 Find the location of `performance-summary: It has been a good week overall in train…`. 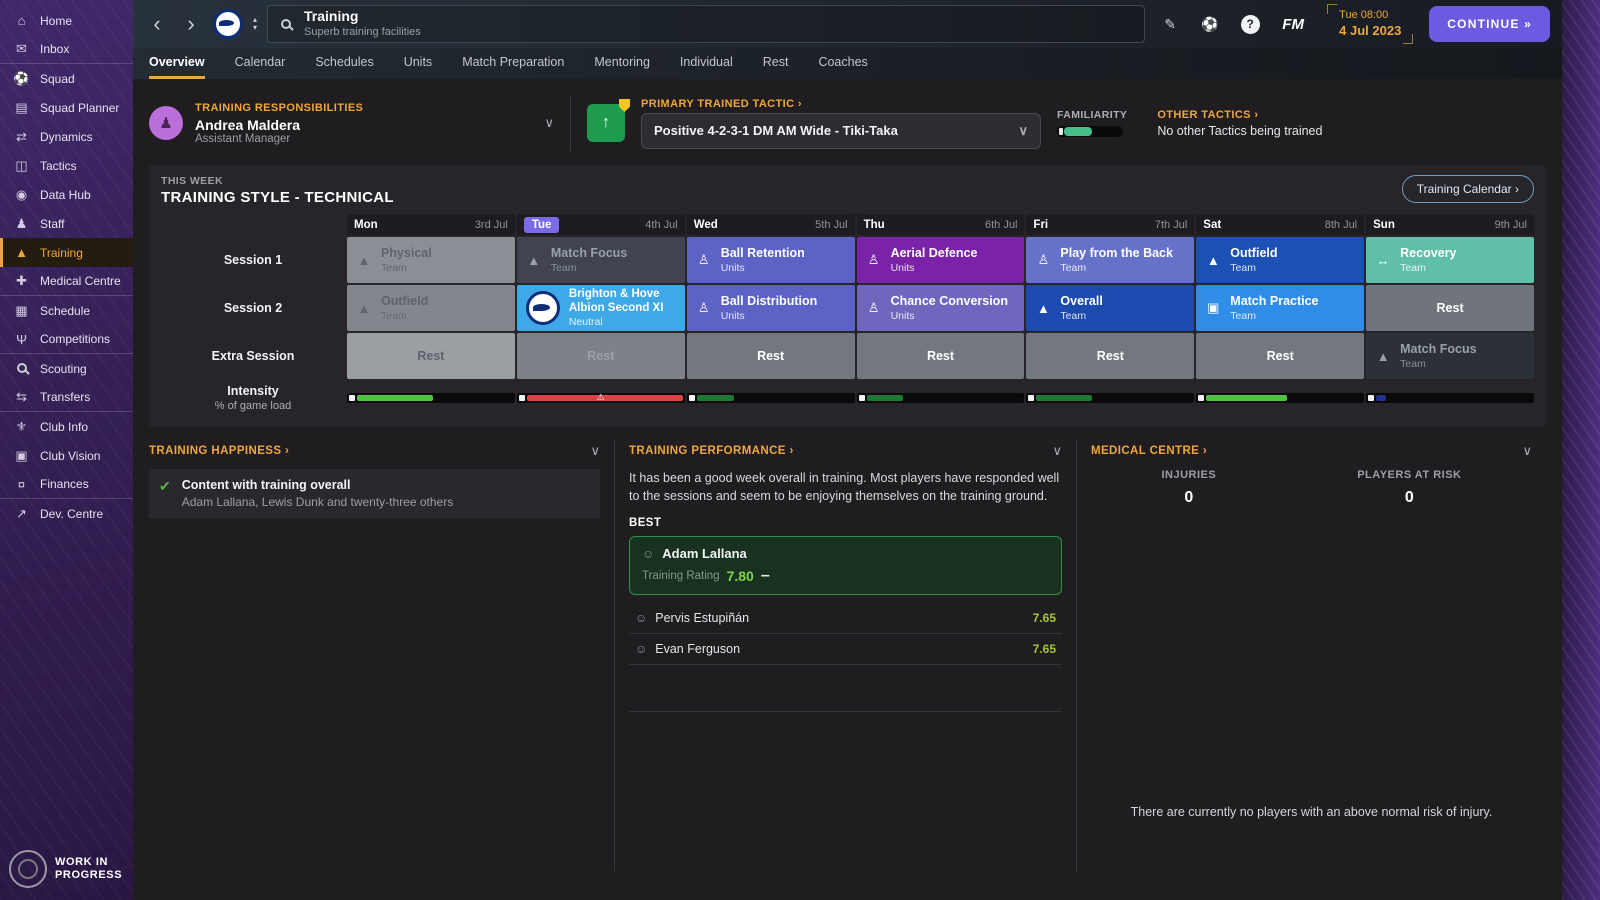

performance-summary: It has been a good week overall in train… is located at coordinates (844, 487).